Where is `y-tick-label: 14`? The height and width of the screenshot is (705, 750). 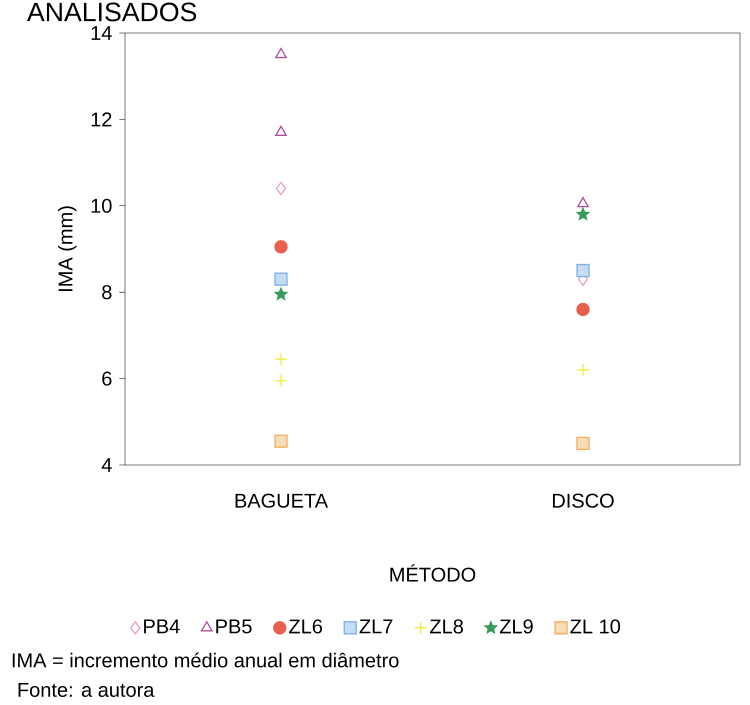 y-tick-label: 14 is located at coordinates (102, 33).